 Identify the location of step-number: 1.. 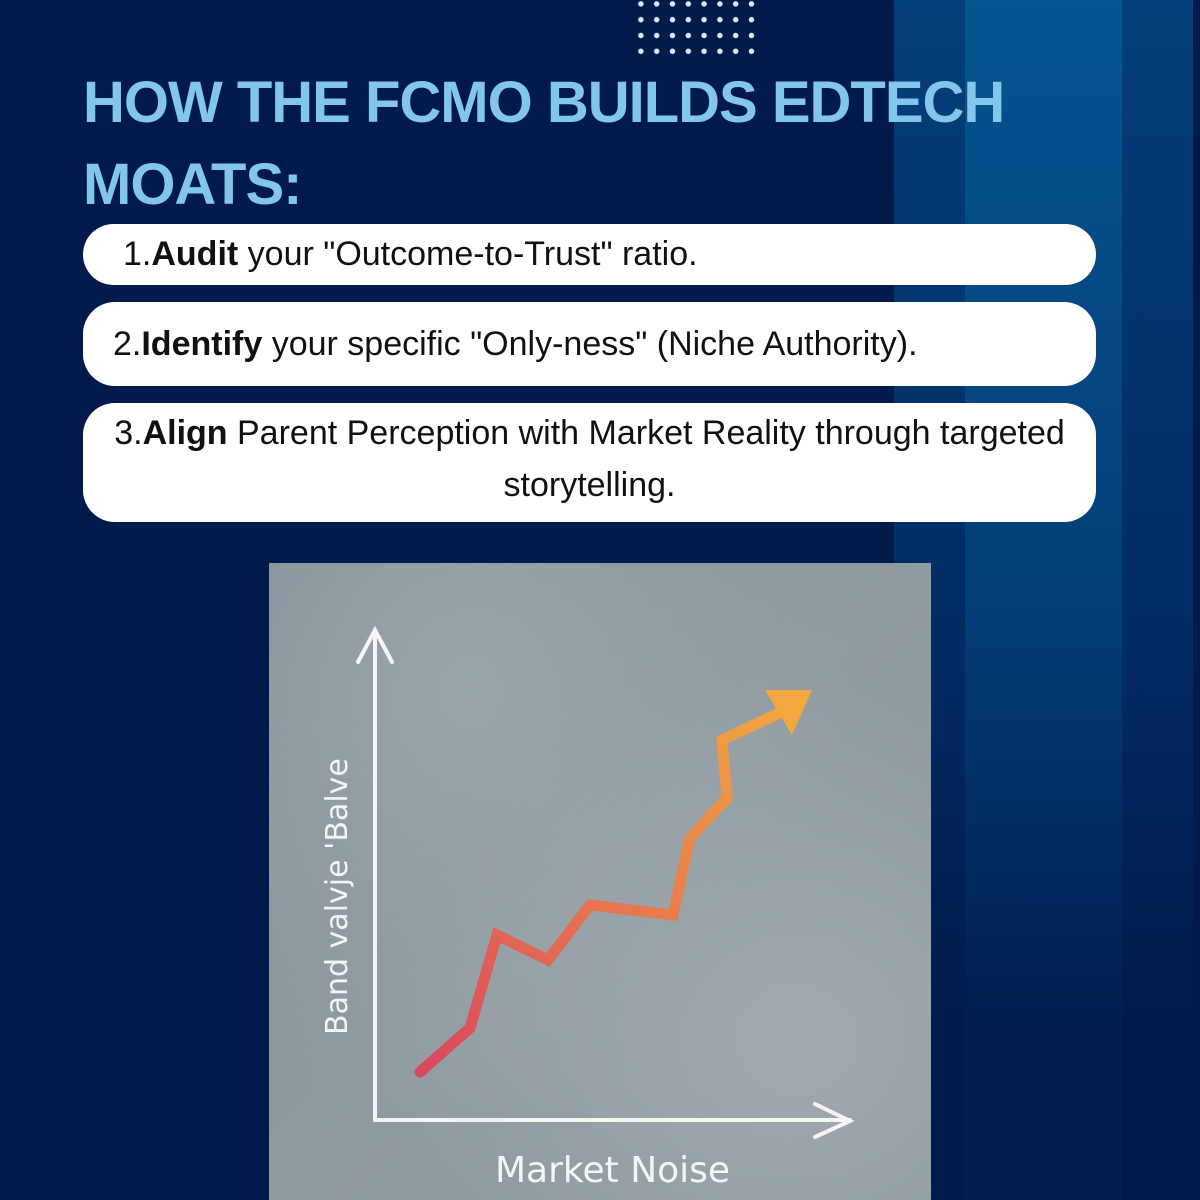
(137, 254).